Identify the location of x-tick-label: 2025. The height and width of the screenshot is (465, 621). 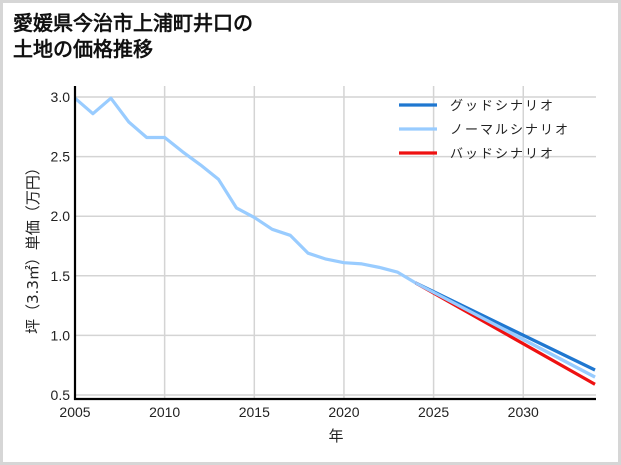
(433, 412).